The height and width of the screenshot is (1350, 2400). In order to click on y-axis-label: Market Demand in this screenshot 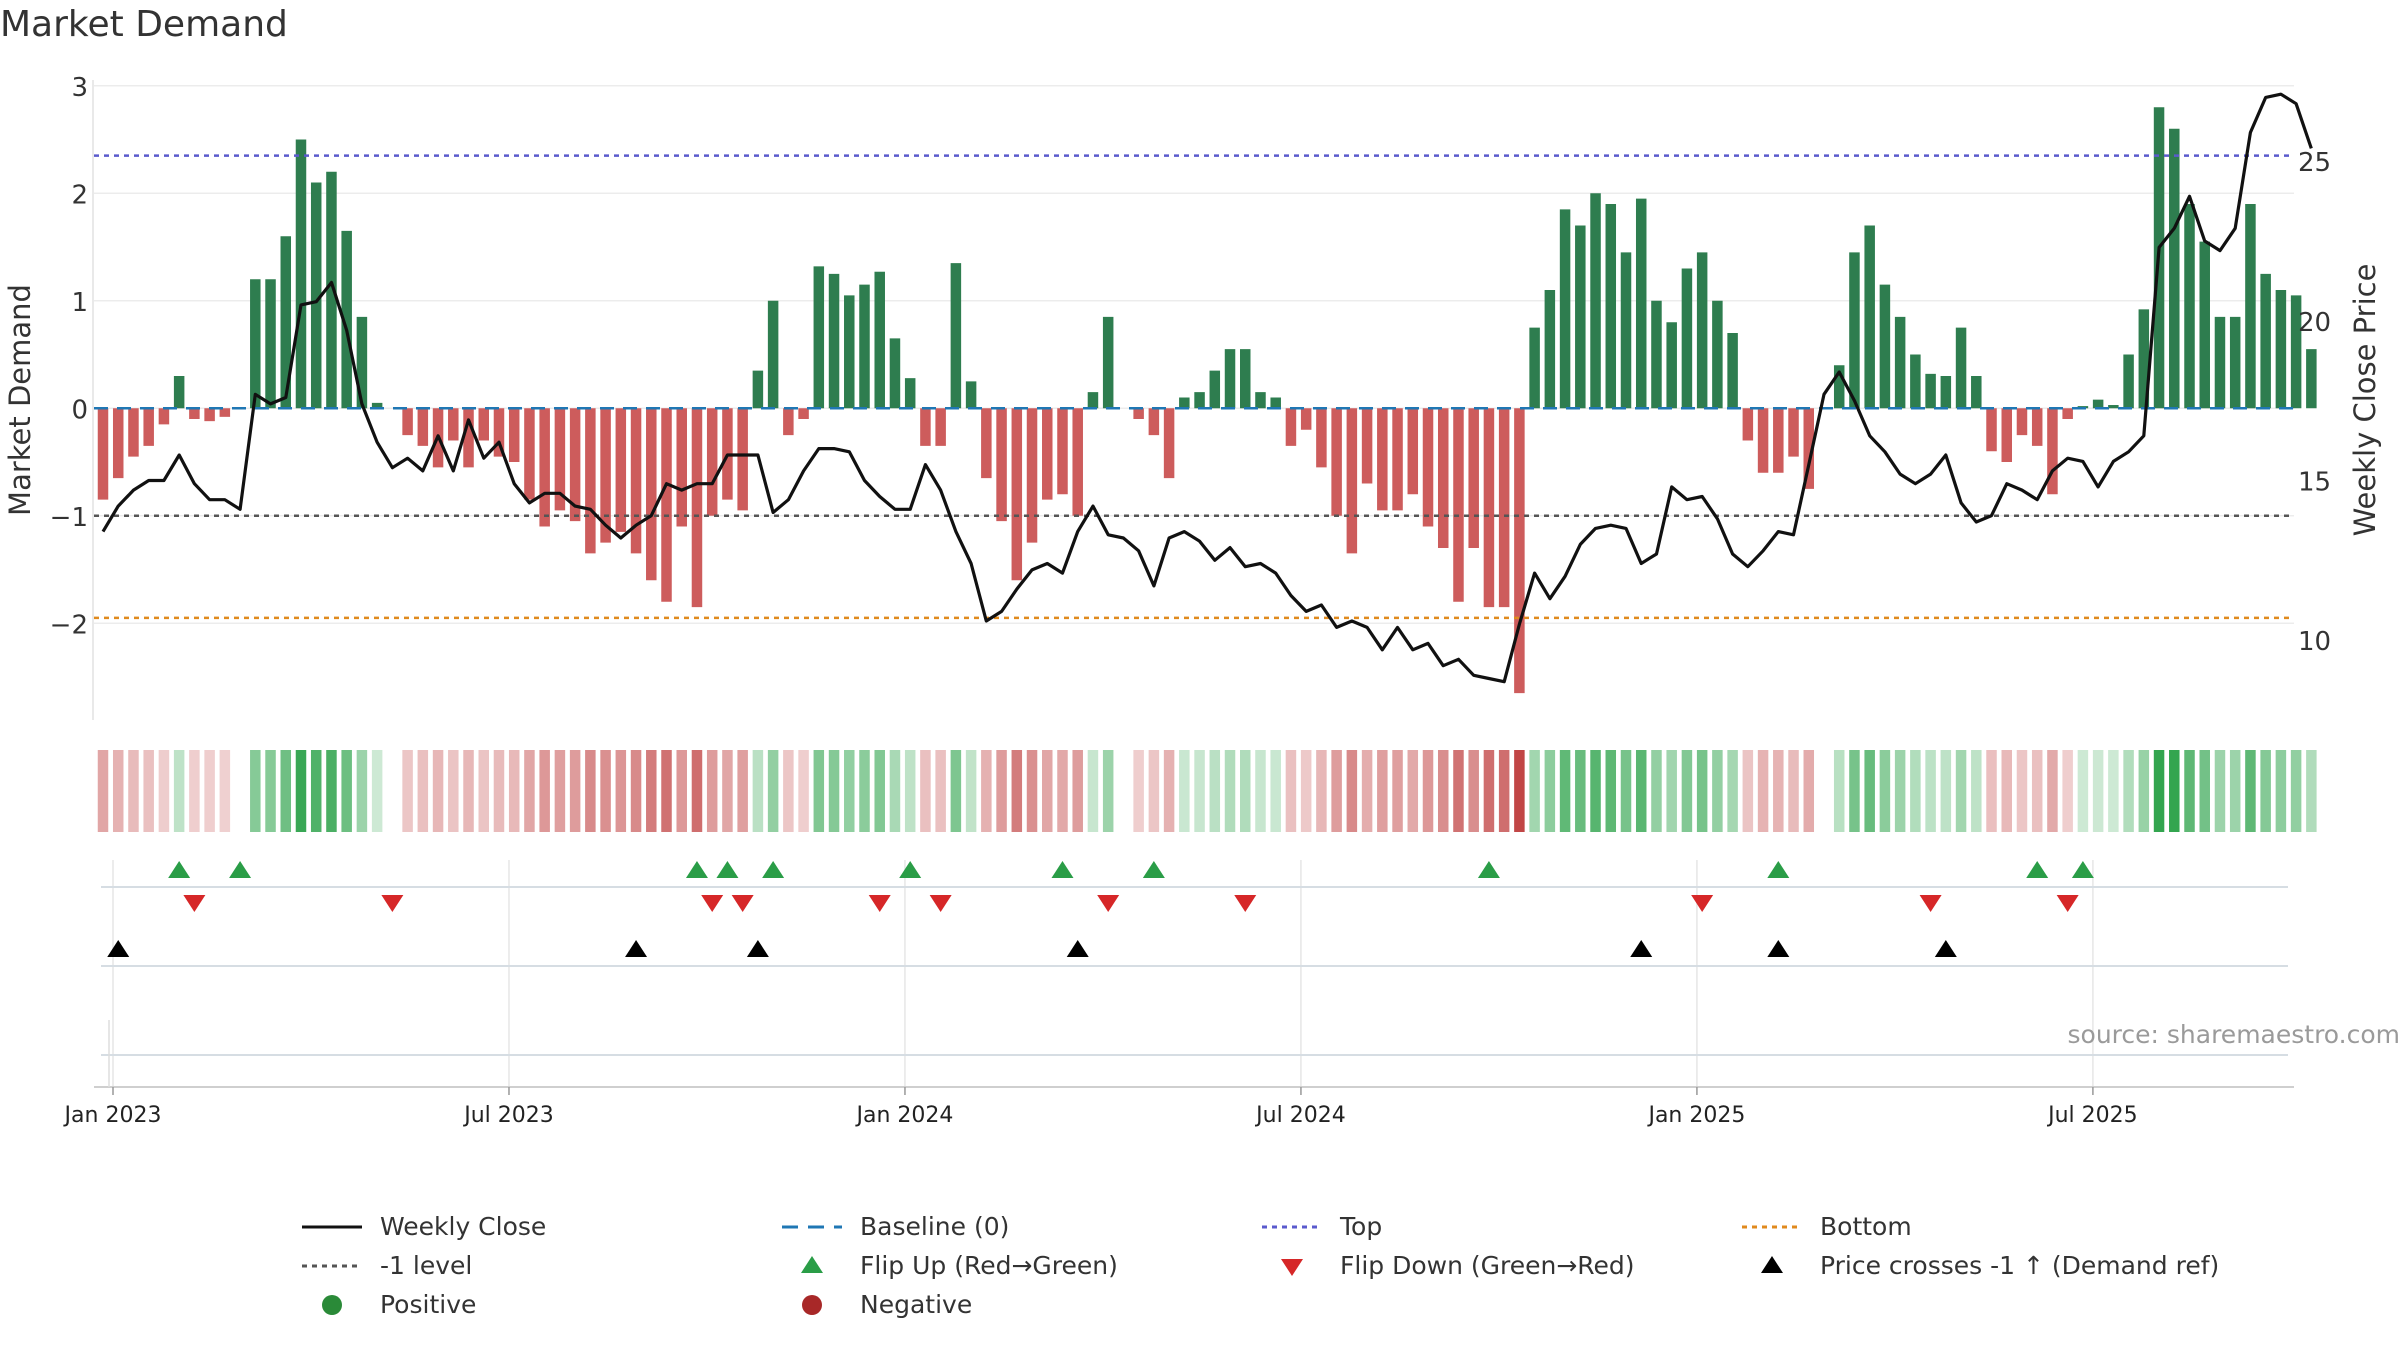, I will do `click(20, 400)`.